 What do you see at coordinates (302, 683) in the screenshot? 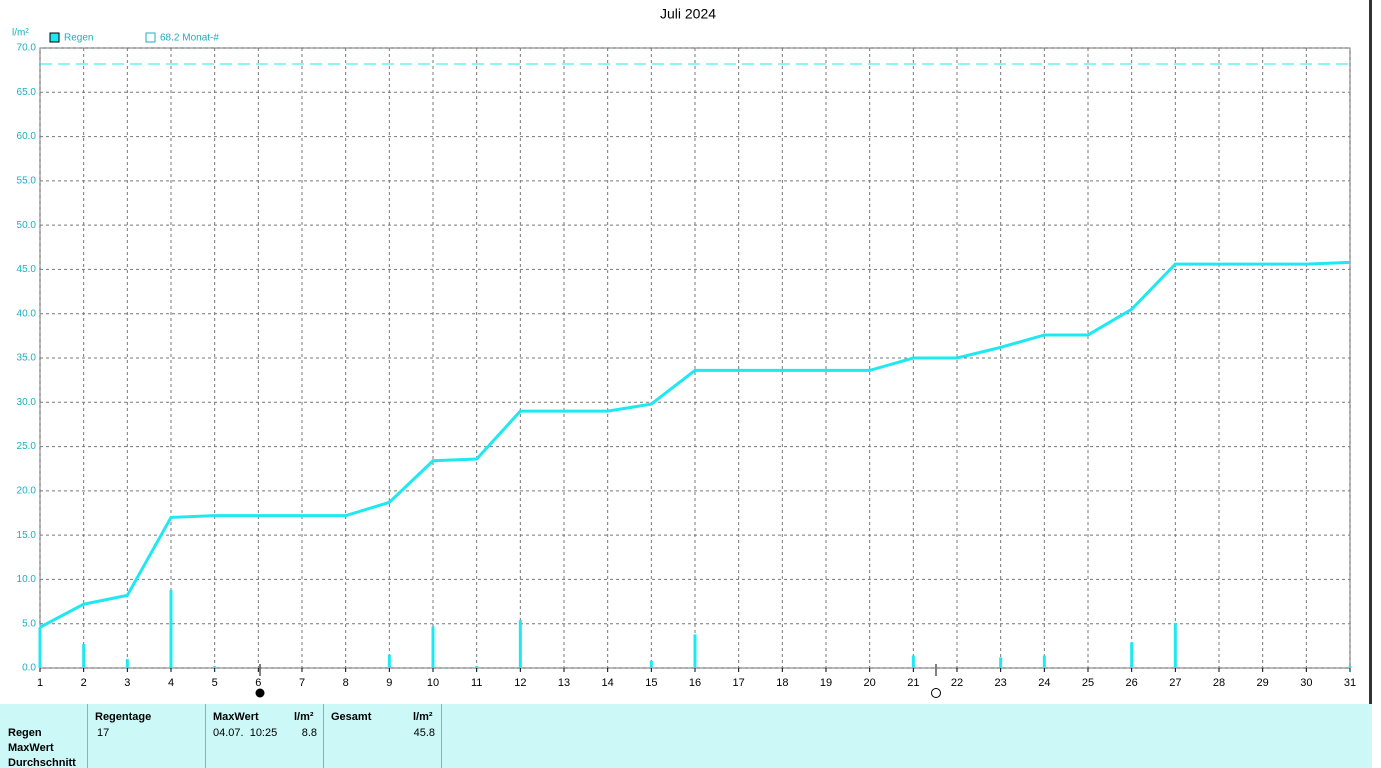
I see `x-tick-label: 7` at bounding box center [302, 683].